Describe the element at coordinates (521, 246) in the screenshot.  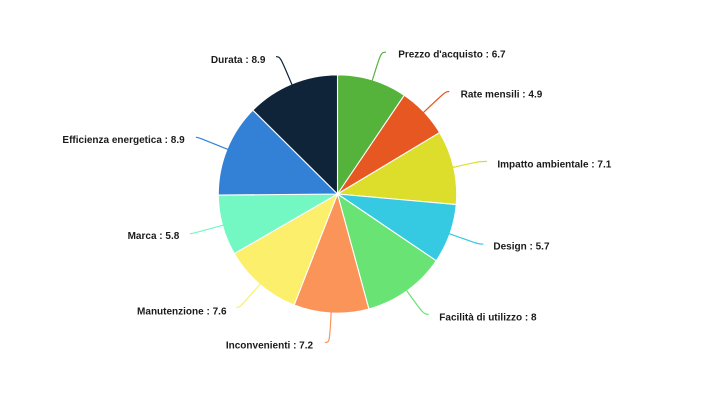
I see `svg-text: Design : 5.7` at that location.